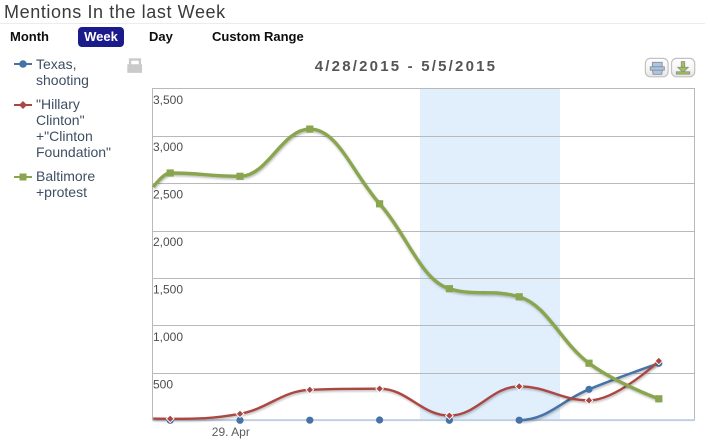 Image resolution: width=710 pixels, height=443 pixels. I want to click on svg-text: 4/28/2015 - 5/5/2015, so click(406, 66).